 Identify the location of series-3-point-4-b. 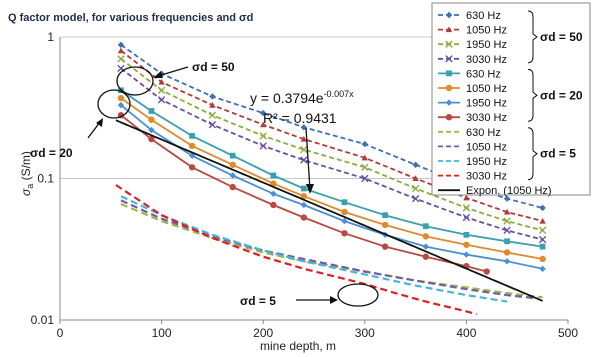
(304, 160).